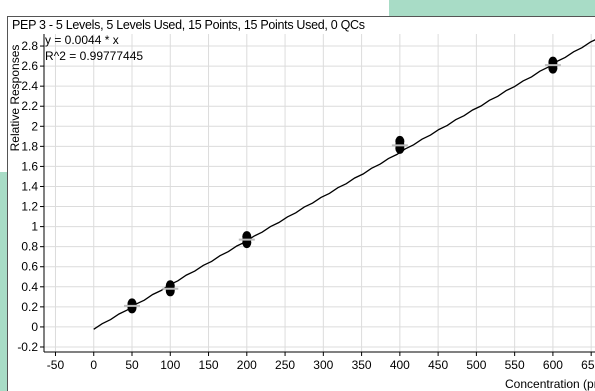  Describe the element at coordinates (247, 365) in the screenshot. I see `x-tick-label: 200` at that location.